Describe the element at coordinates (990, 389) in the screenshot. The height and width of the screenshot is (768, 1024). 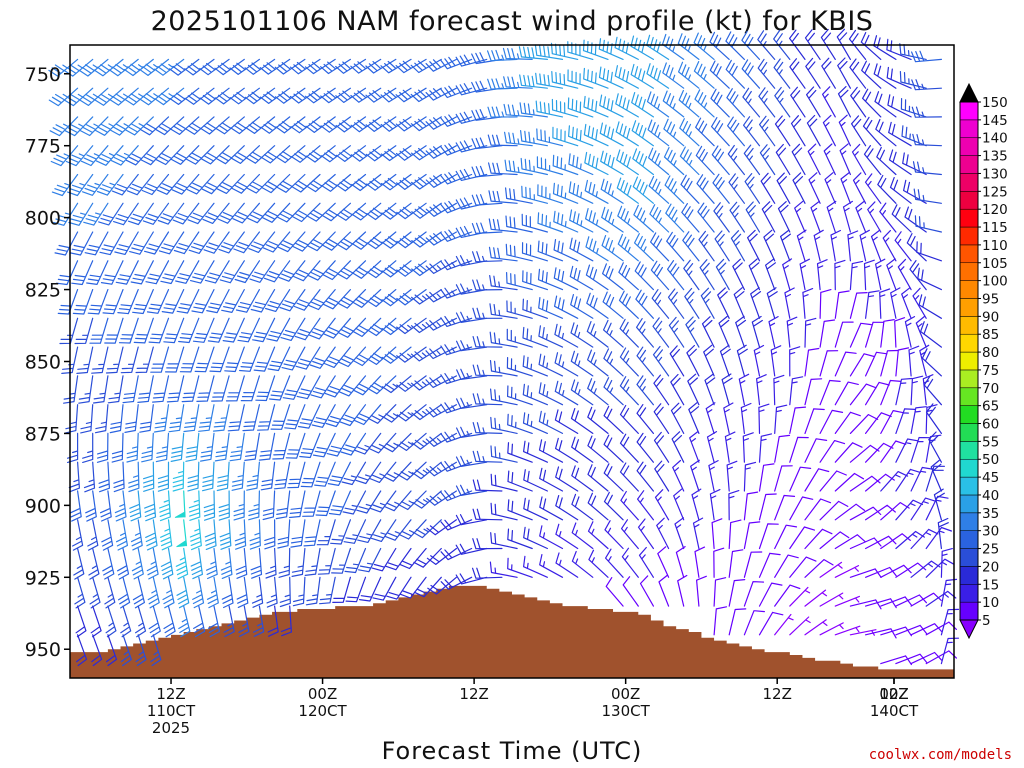
I see `colorbar-label: 70` at that location.